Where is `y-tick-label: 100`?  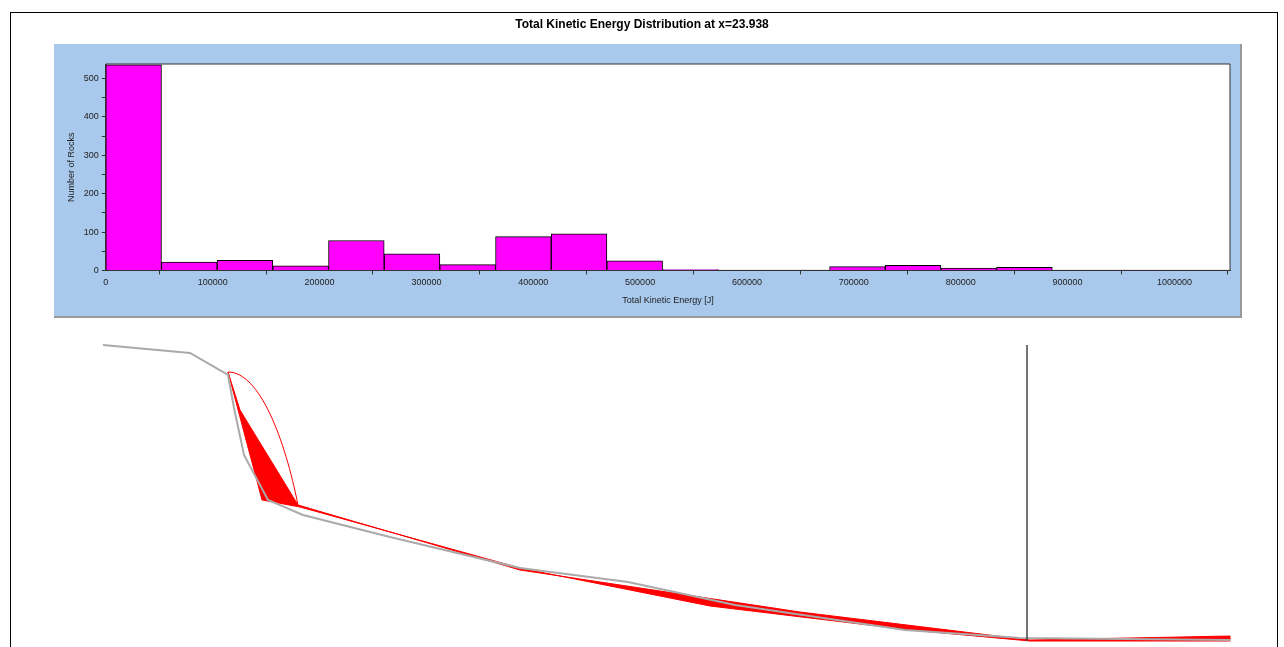 y-tick-label: 100 is located at coordinates (91, 231).